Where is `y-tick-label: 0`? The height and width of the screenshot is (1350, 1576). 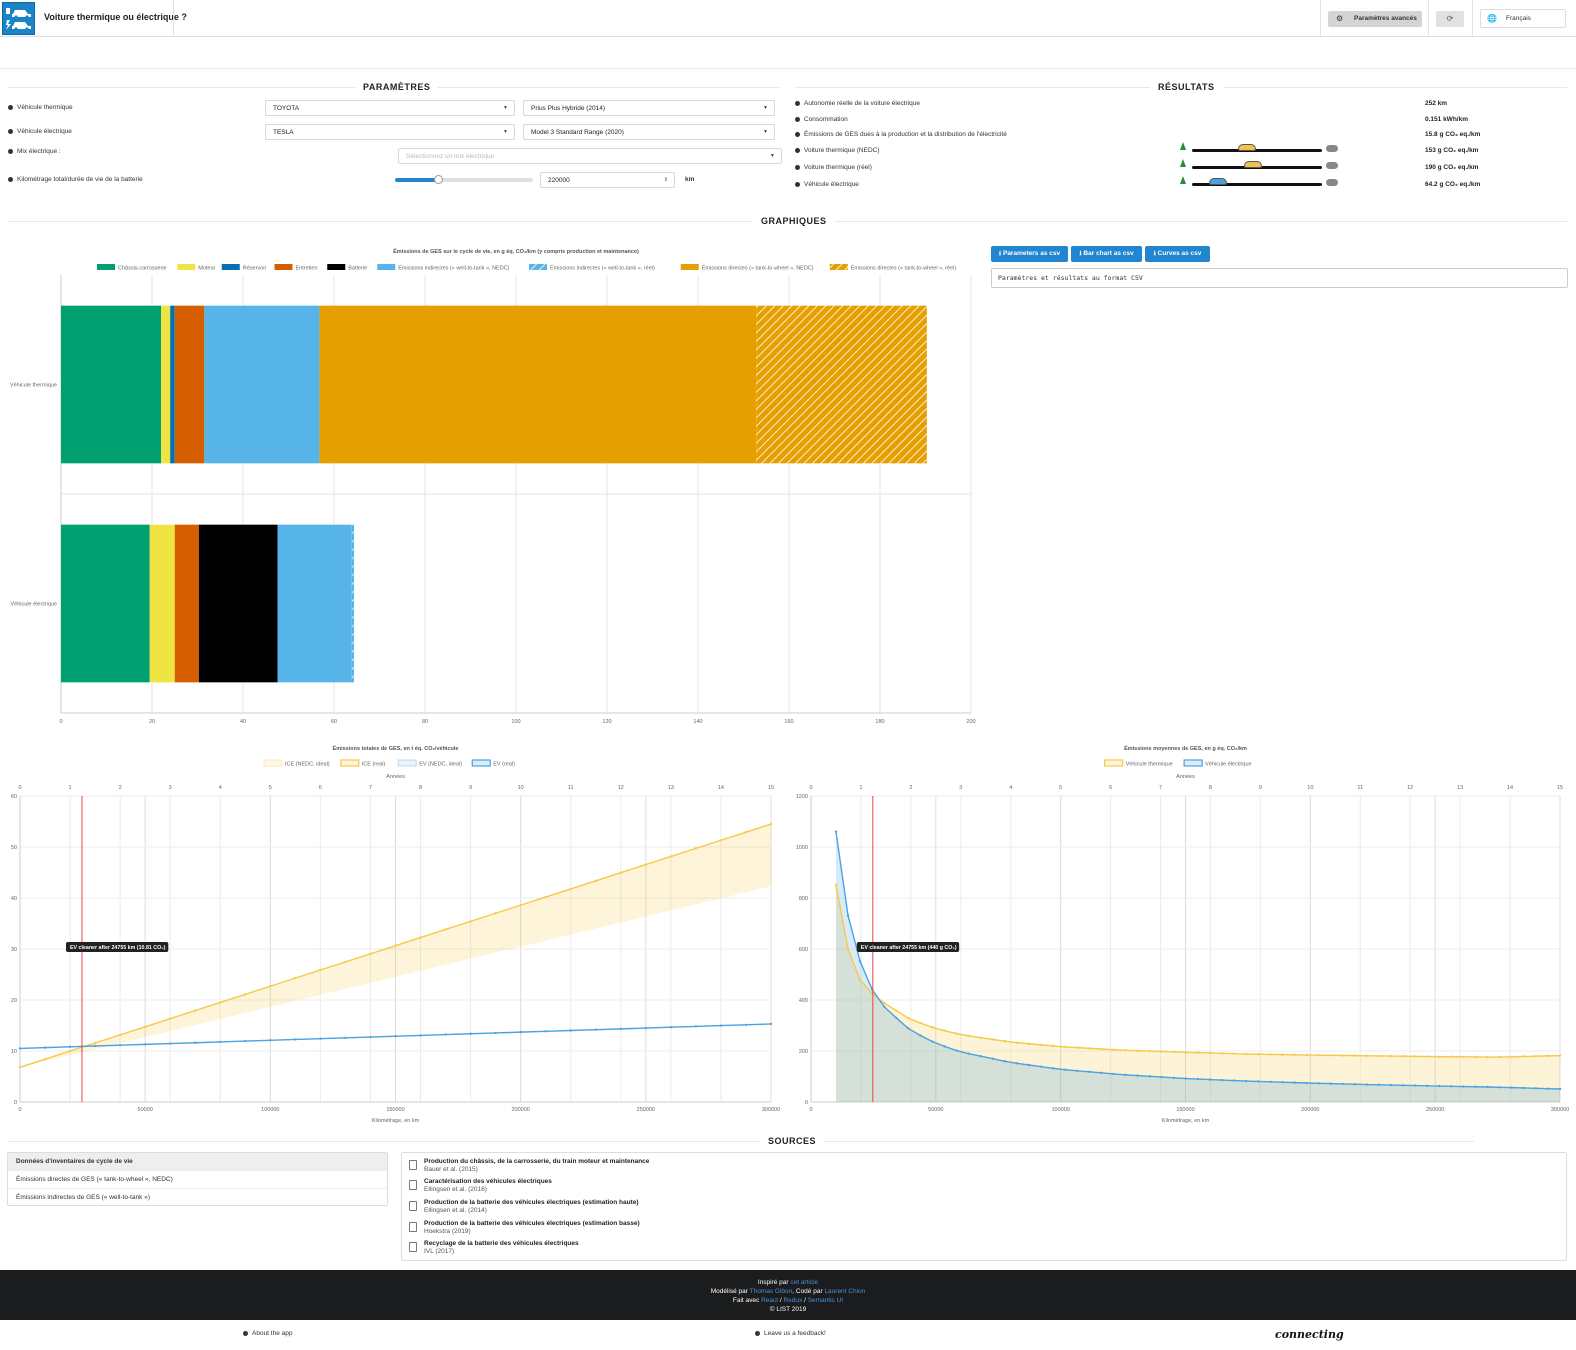
y-tick-label: 0 is located at coordinates (15, 1103).